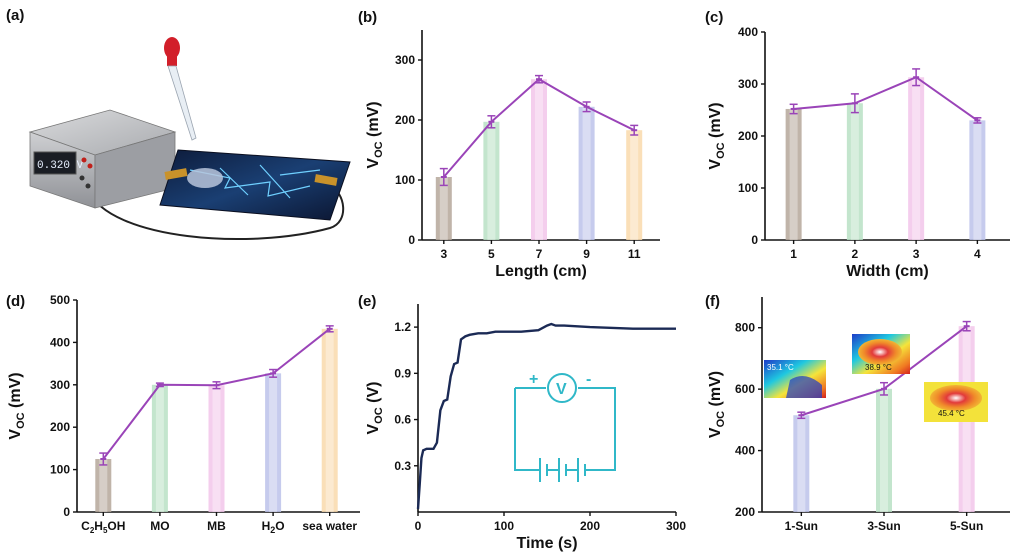 The height and width of the screenshot is (554, 1014). Describe the element at coordinates (367, 17) in the screenshot. I see `panel-b-label: (b)` at that location.